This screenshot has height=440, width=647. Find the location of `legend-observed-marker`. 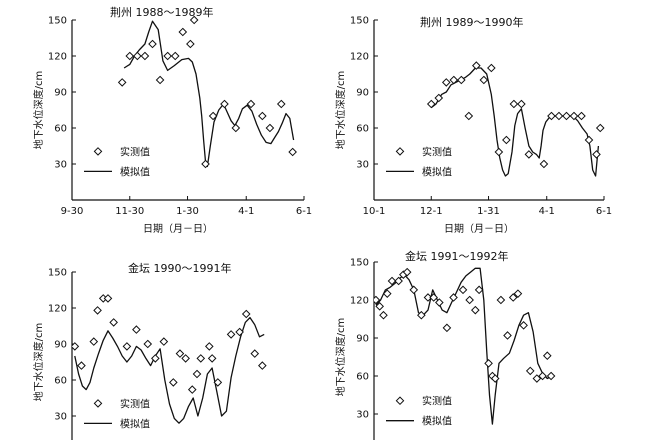

legend-observed-marker is located at coordinates (98, 151).